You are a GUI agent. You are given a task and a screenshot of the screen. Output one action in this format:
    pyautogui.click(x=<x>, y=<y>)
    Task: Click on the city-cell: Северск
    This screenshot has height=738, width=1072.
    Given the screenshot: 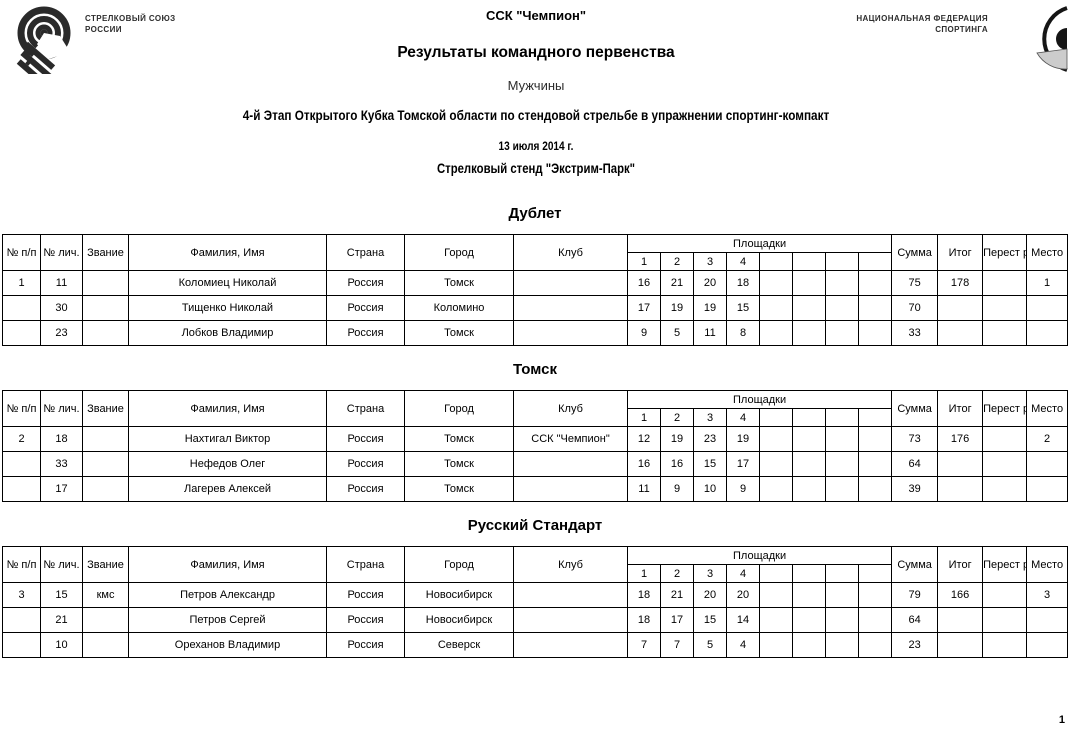 What is the action you would take?
    pyautogui.click(x=459, y=645)
    